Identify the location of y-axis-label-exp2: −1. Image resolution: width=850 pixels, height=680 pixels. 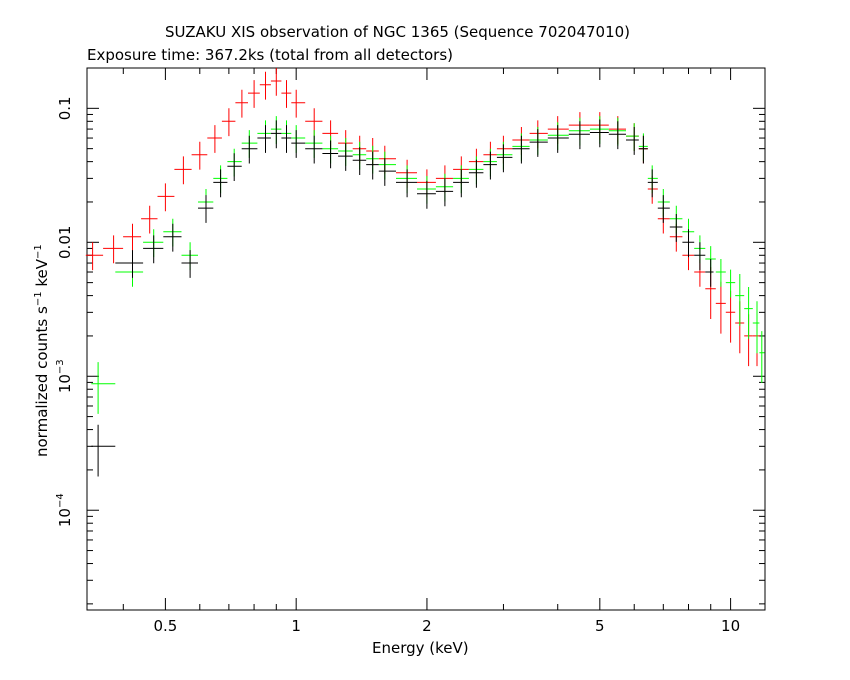
(38, 251).